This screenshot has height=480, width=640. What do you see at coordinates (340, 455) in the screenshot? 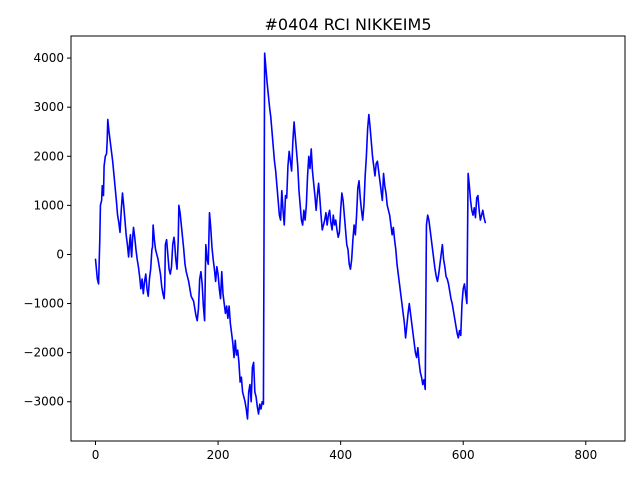
I see `x-tick-label: 400` at bounding box center [340, 455].